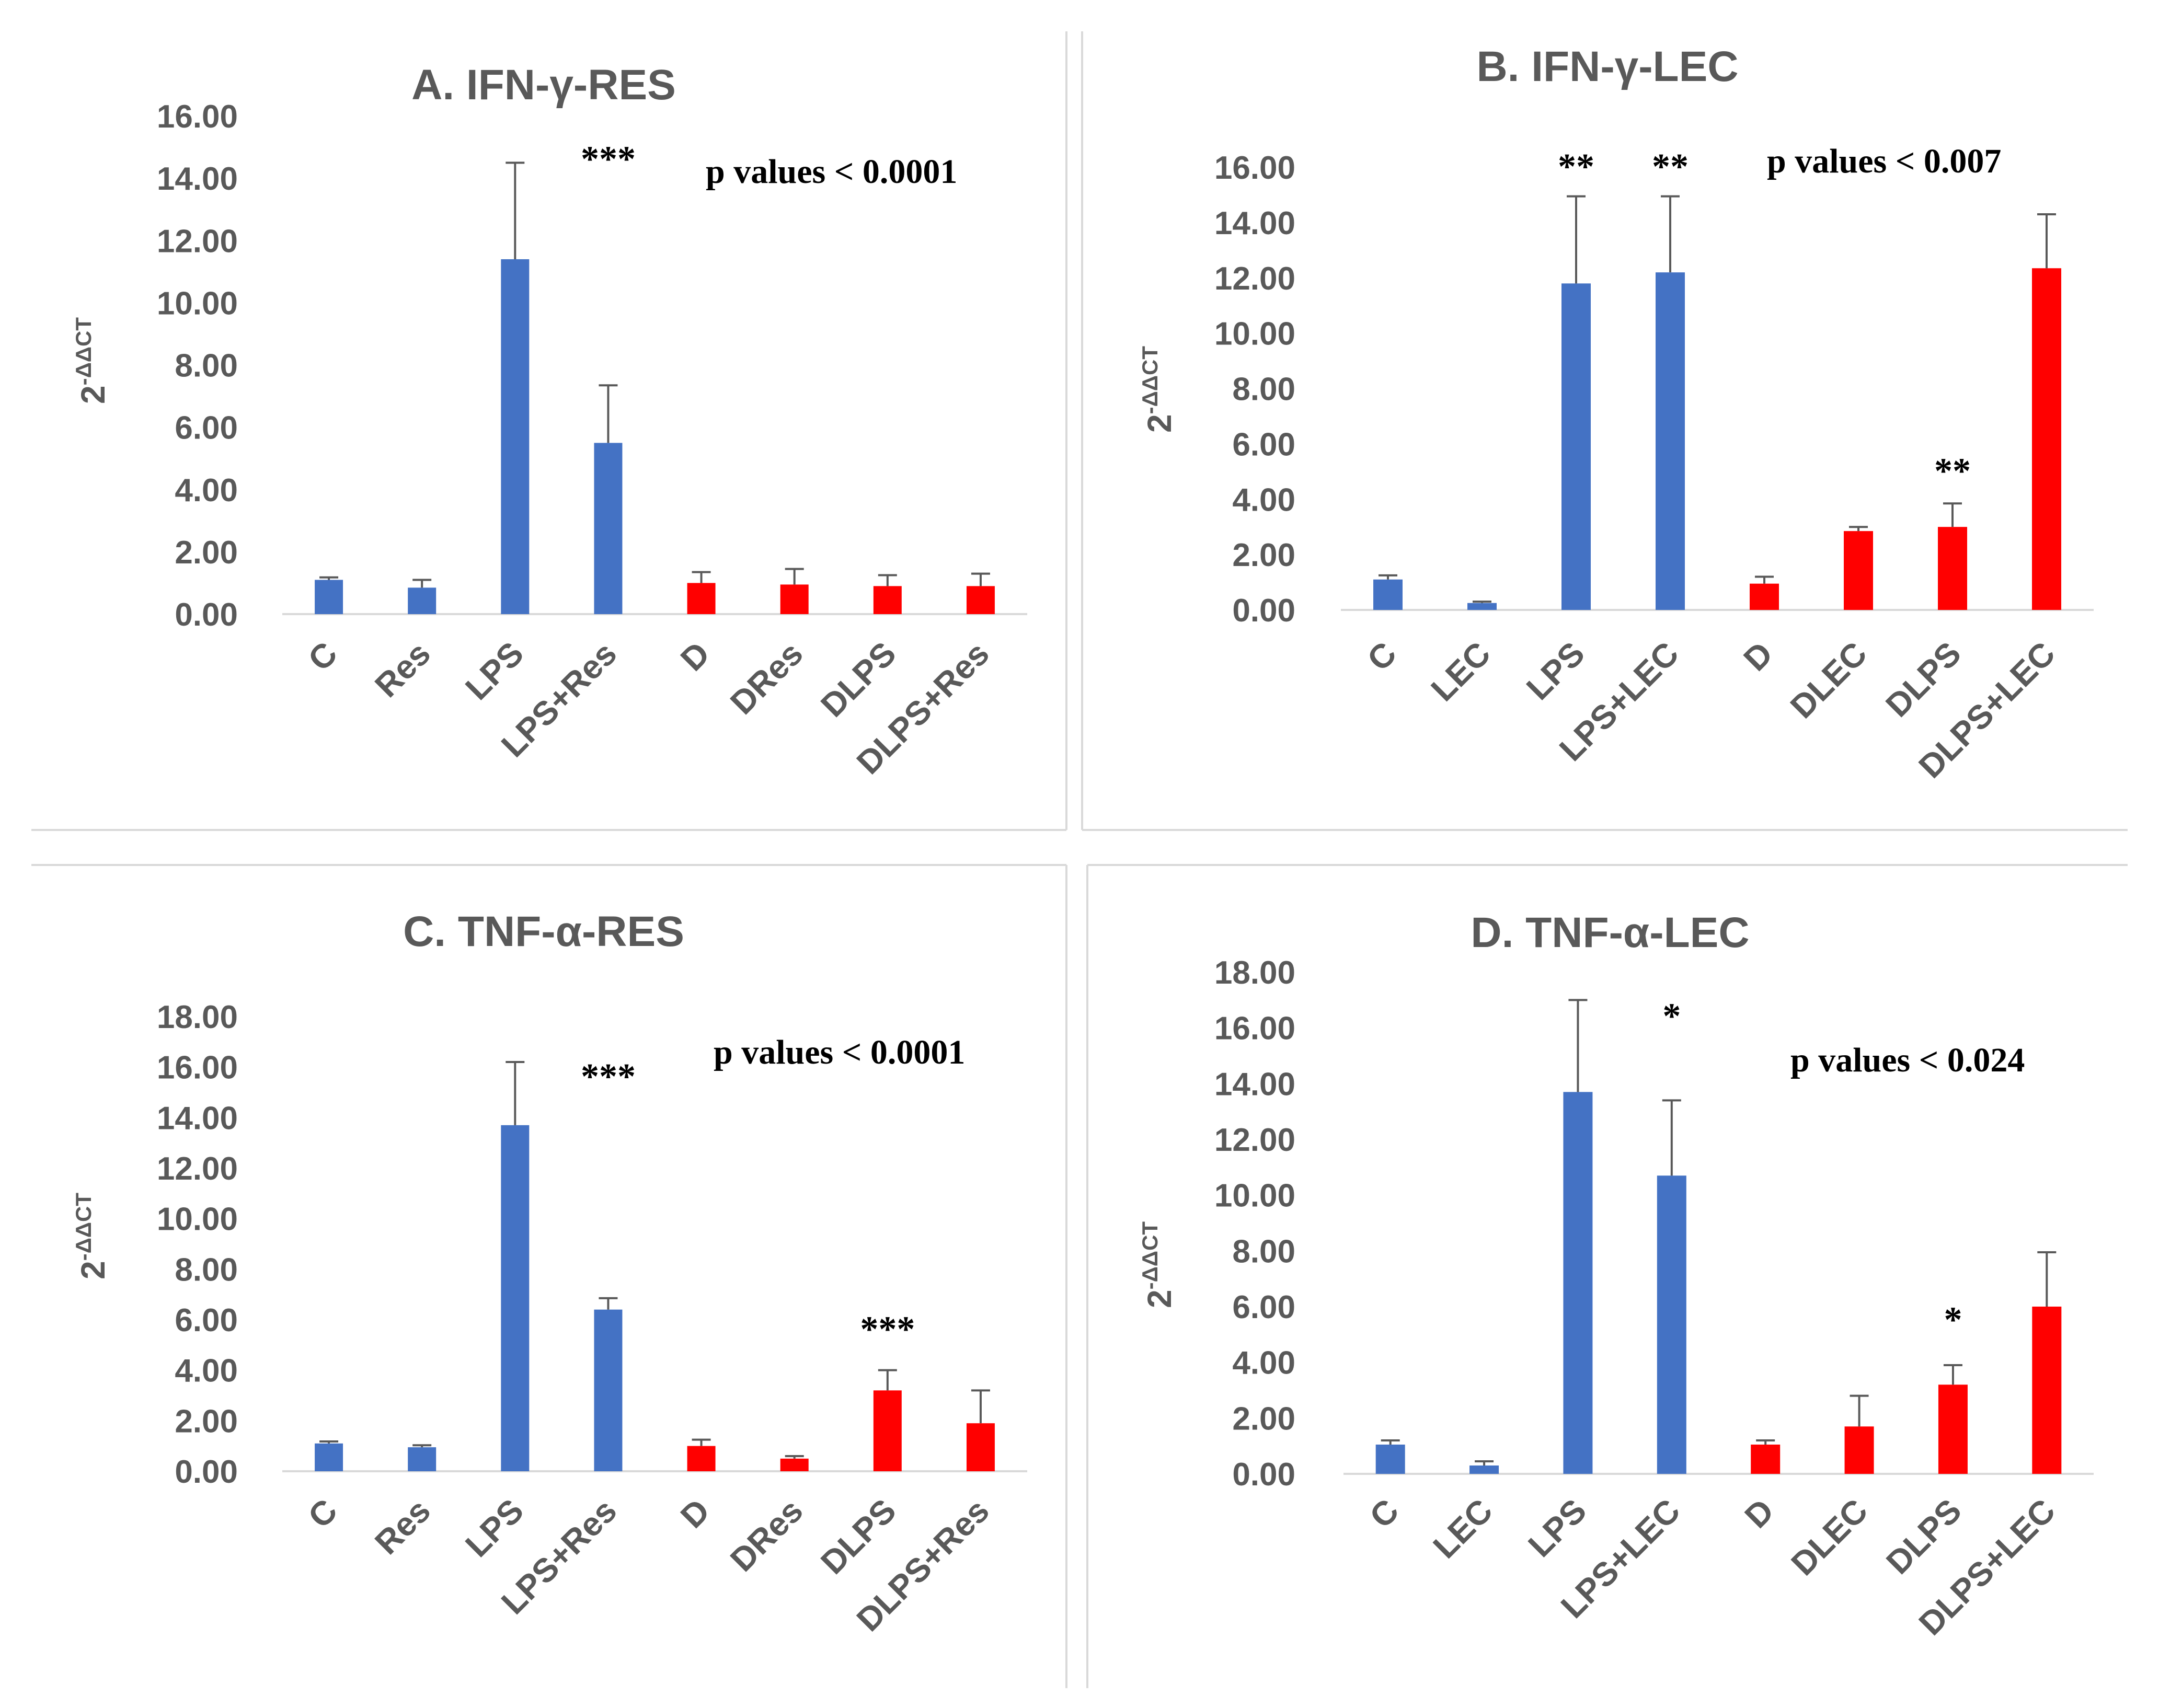 Image resolution: width=2159 pixels, height=1708 pixels. What do you see at coordinates (543, 931) in the screenshot?
I see `chart-title: C. TNF-α-RES` at bounding box center [543, 931].